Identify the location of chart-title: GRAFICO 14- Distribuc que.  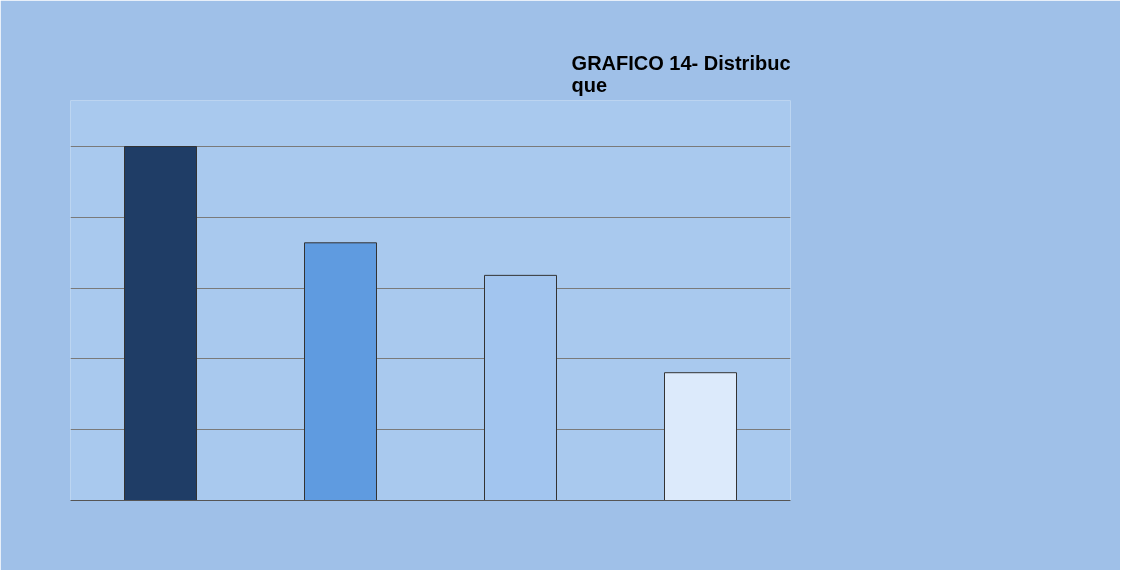
(681, 73).